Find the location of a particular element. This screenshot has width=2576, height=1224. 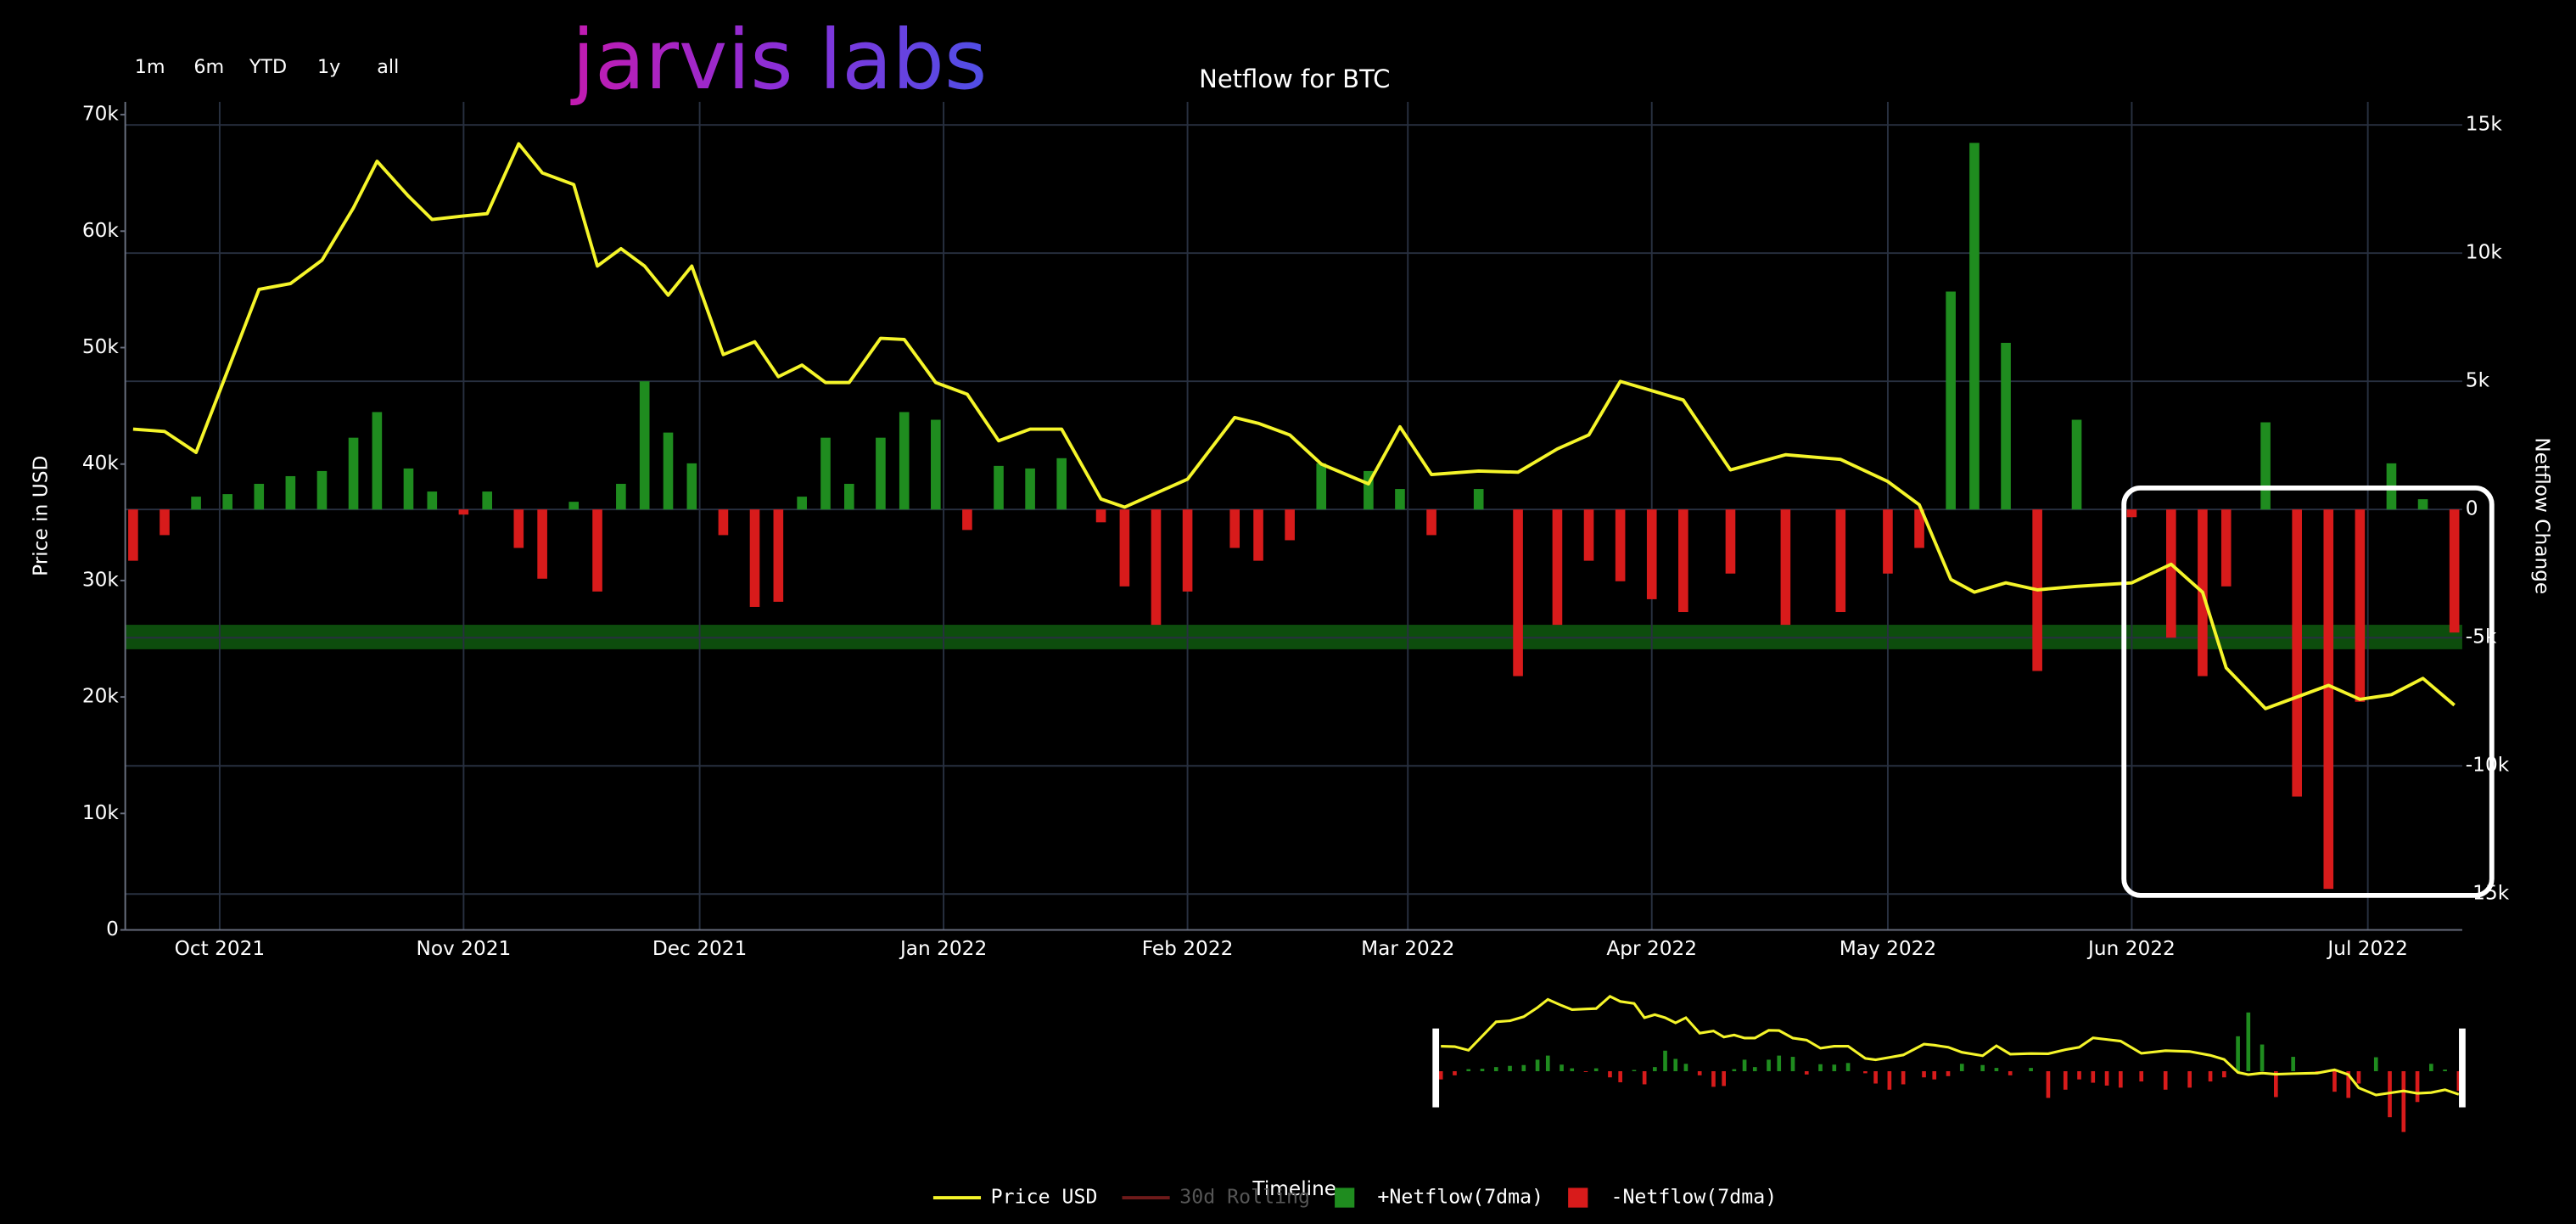

range-button: 1m is located at coordinates (150, 67).